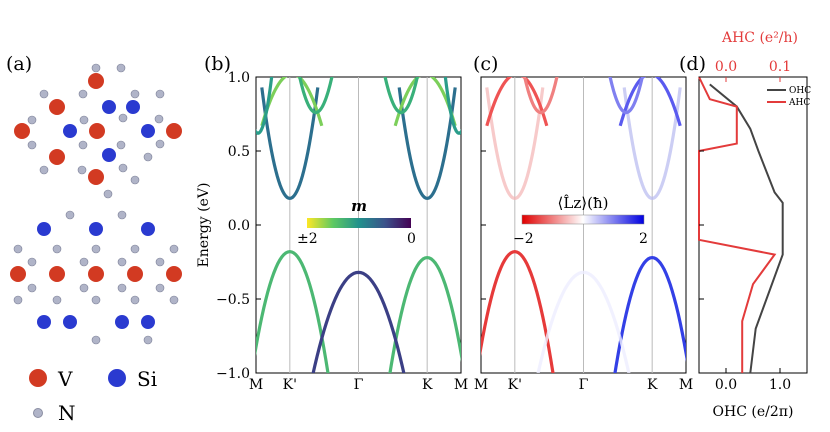 The height and width of the screenshot is (432, 830). Describe the element at coordinates (780, 67) in the screenshot. I see `ahc-tick-label: 0.1` at that location.